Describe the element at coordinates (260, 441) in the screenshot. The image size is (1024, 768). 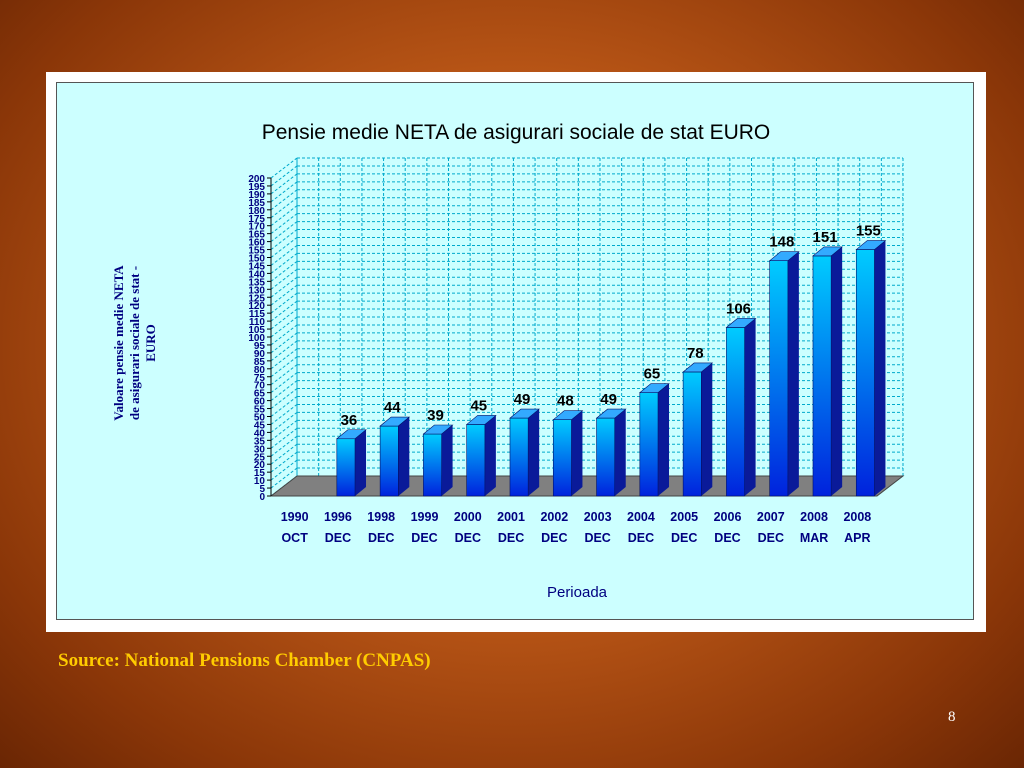
I see `y-tick-label: 35` at that location.